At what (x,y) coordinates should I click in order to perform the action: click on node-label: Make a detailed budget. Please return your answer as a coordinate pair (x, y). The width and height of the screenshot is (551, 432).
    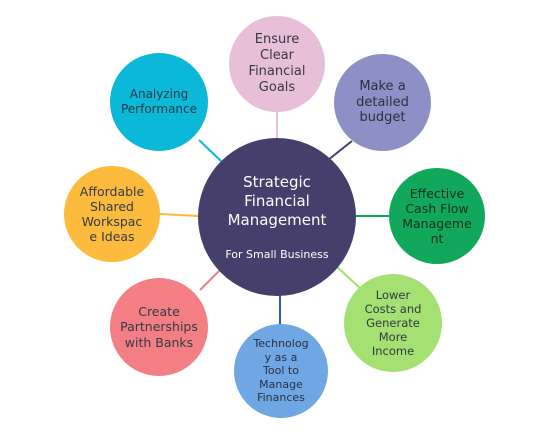
    Looking at the image, I should click on (382, 102).